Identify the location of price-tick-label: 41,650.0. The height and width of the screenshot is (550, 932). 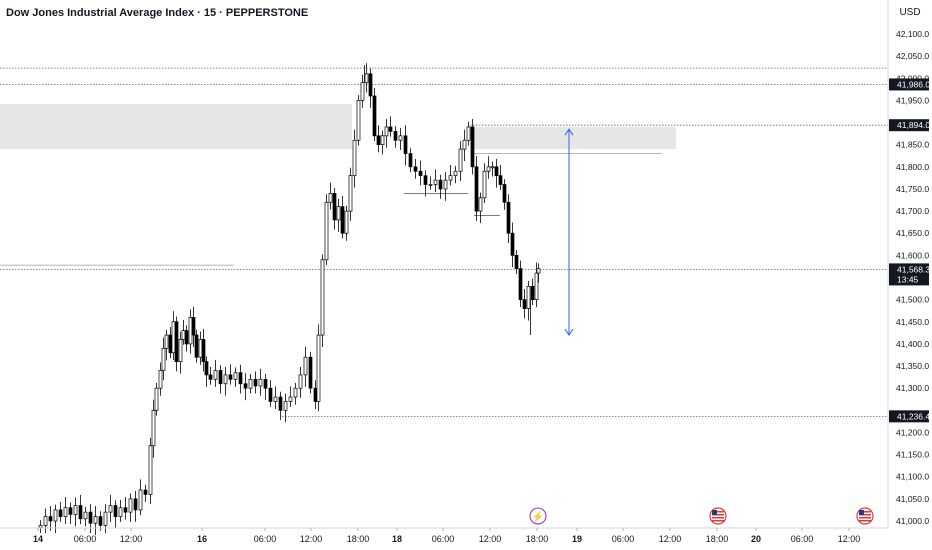
(912, 233).